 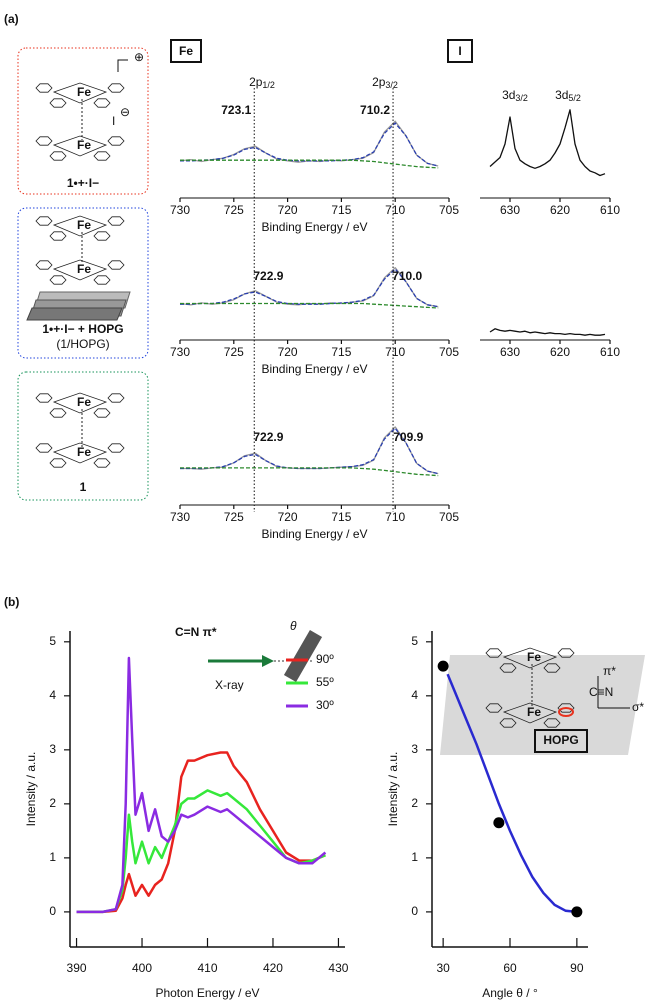 What do you see at coordinates (268, 85) in the screenshot?
I see `peak-name-sub: 1/2` at bounding box center [268, 85].